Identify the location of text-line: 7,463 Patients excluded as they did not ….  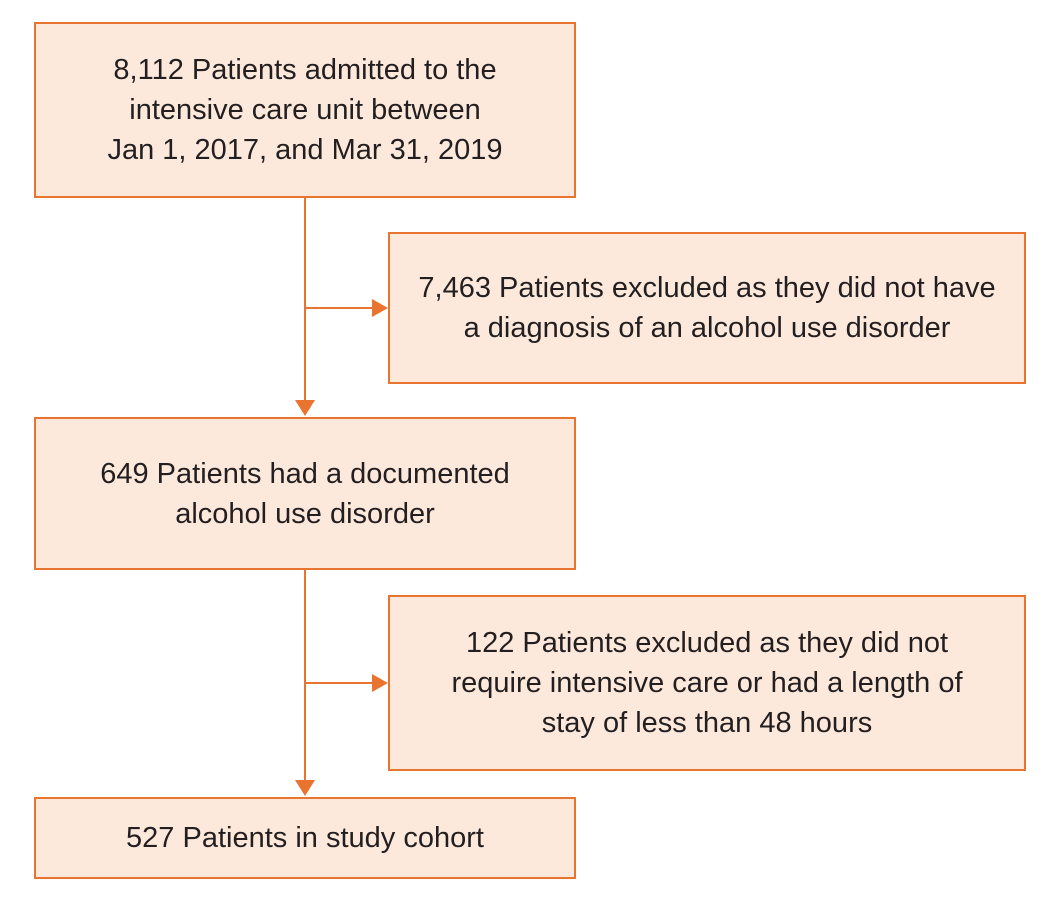
(707, 288).